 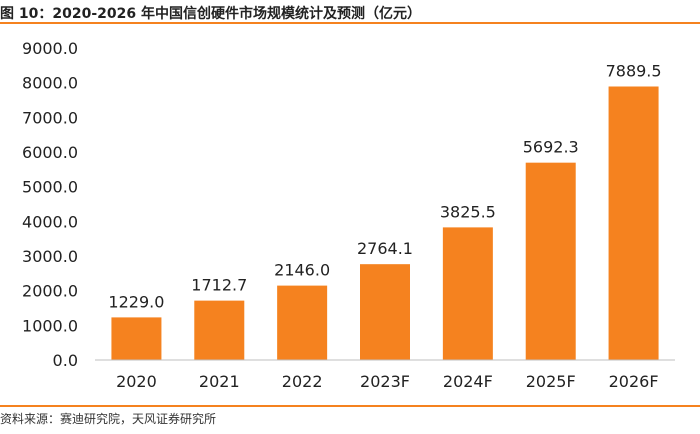 What do you see at coordinates (108, 419) in the screenshot?
I see `source-note: 资料来源：赛迪研究院，天风证券研究所` at bounding box center [108, 419].